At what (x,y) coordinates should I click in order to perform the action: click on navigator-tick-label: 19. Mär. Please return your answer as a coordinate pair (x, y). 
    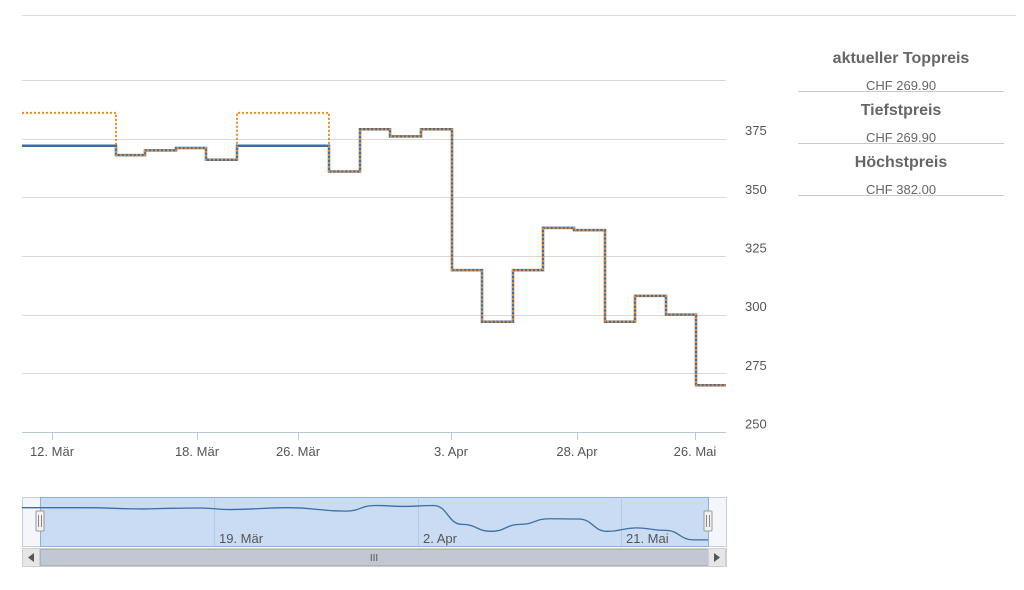
    Looking at the image, I should click on (241, 538).